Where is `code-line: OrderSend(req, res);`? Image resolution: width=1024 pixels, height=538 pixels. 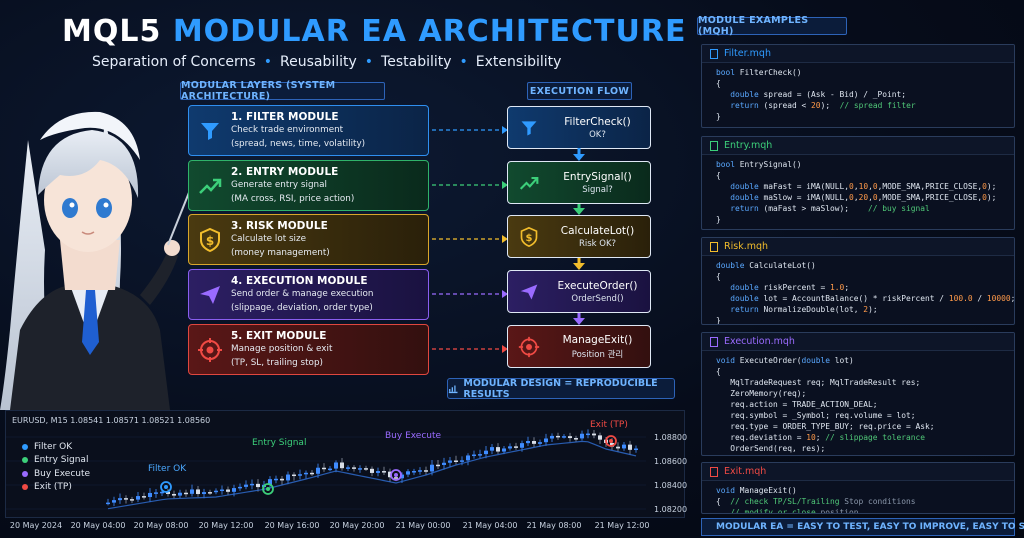 code-line: OrderSend(req, res); is located at coordinates (771, 448).